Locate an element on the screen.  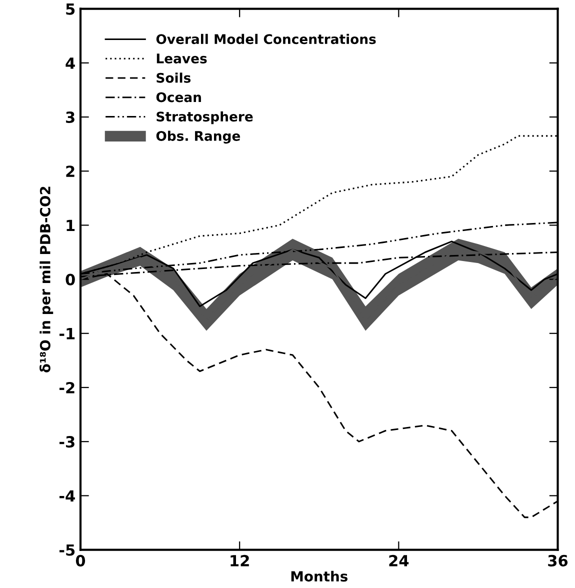
y-tick-label: -1 is located at coordinates (67, 334).